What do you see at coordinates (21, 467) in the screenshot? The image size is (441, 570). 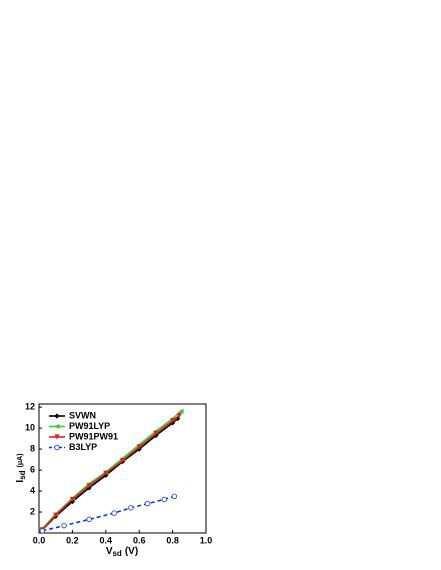 I see `y-axis-label: Isd(μA)` at bounding box center [21, 467].